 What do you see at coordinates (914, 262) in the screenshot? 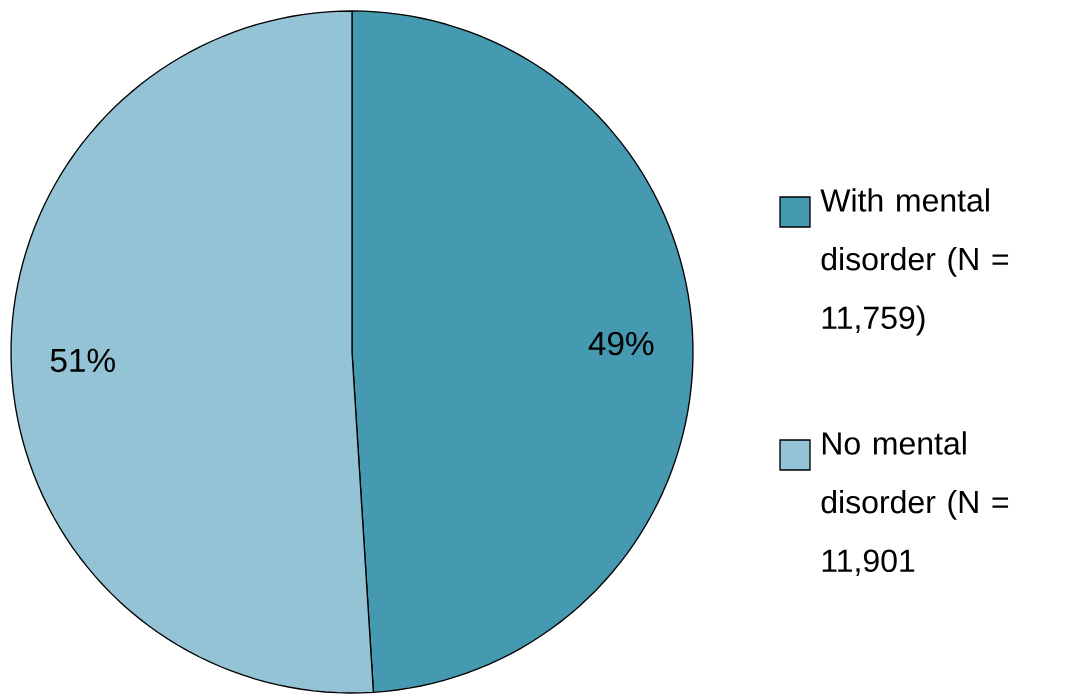
I see `legend-label: With mental disorder (N = 11,759)` at bounding box center [914, 262].